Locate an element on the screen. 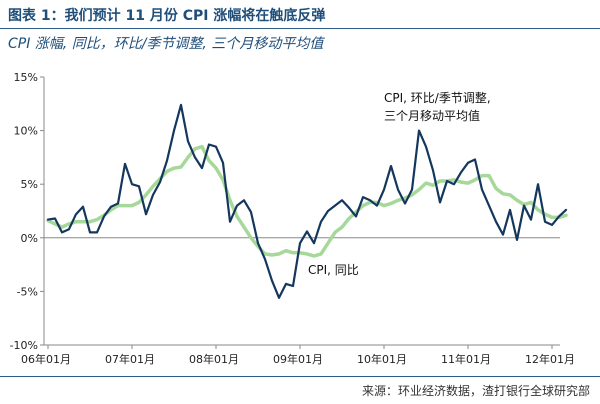  chart-title: 图表 1：我们预计 11 月份 CPI 涨幅将在触底反弹 is located at coordinates (167, 16).